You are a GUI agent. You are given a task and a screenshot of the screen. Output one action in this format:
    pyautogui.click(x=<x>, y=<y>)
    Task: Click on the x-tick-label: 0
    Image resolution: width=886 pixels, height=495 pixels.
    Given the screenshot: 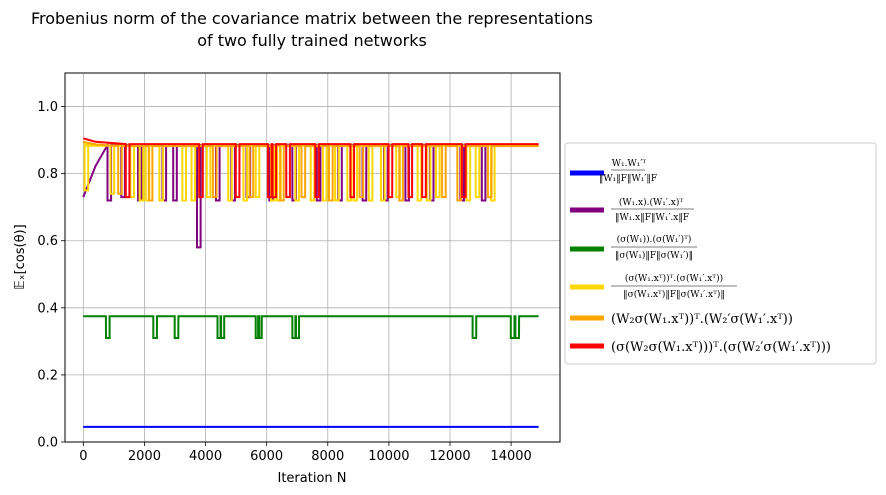 What is the action you would take?
    pyautogui.click(x=83, y=456)
    